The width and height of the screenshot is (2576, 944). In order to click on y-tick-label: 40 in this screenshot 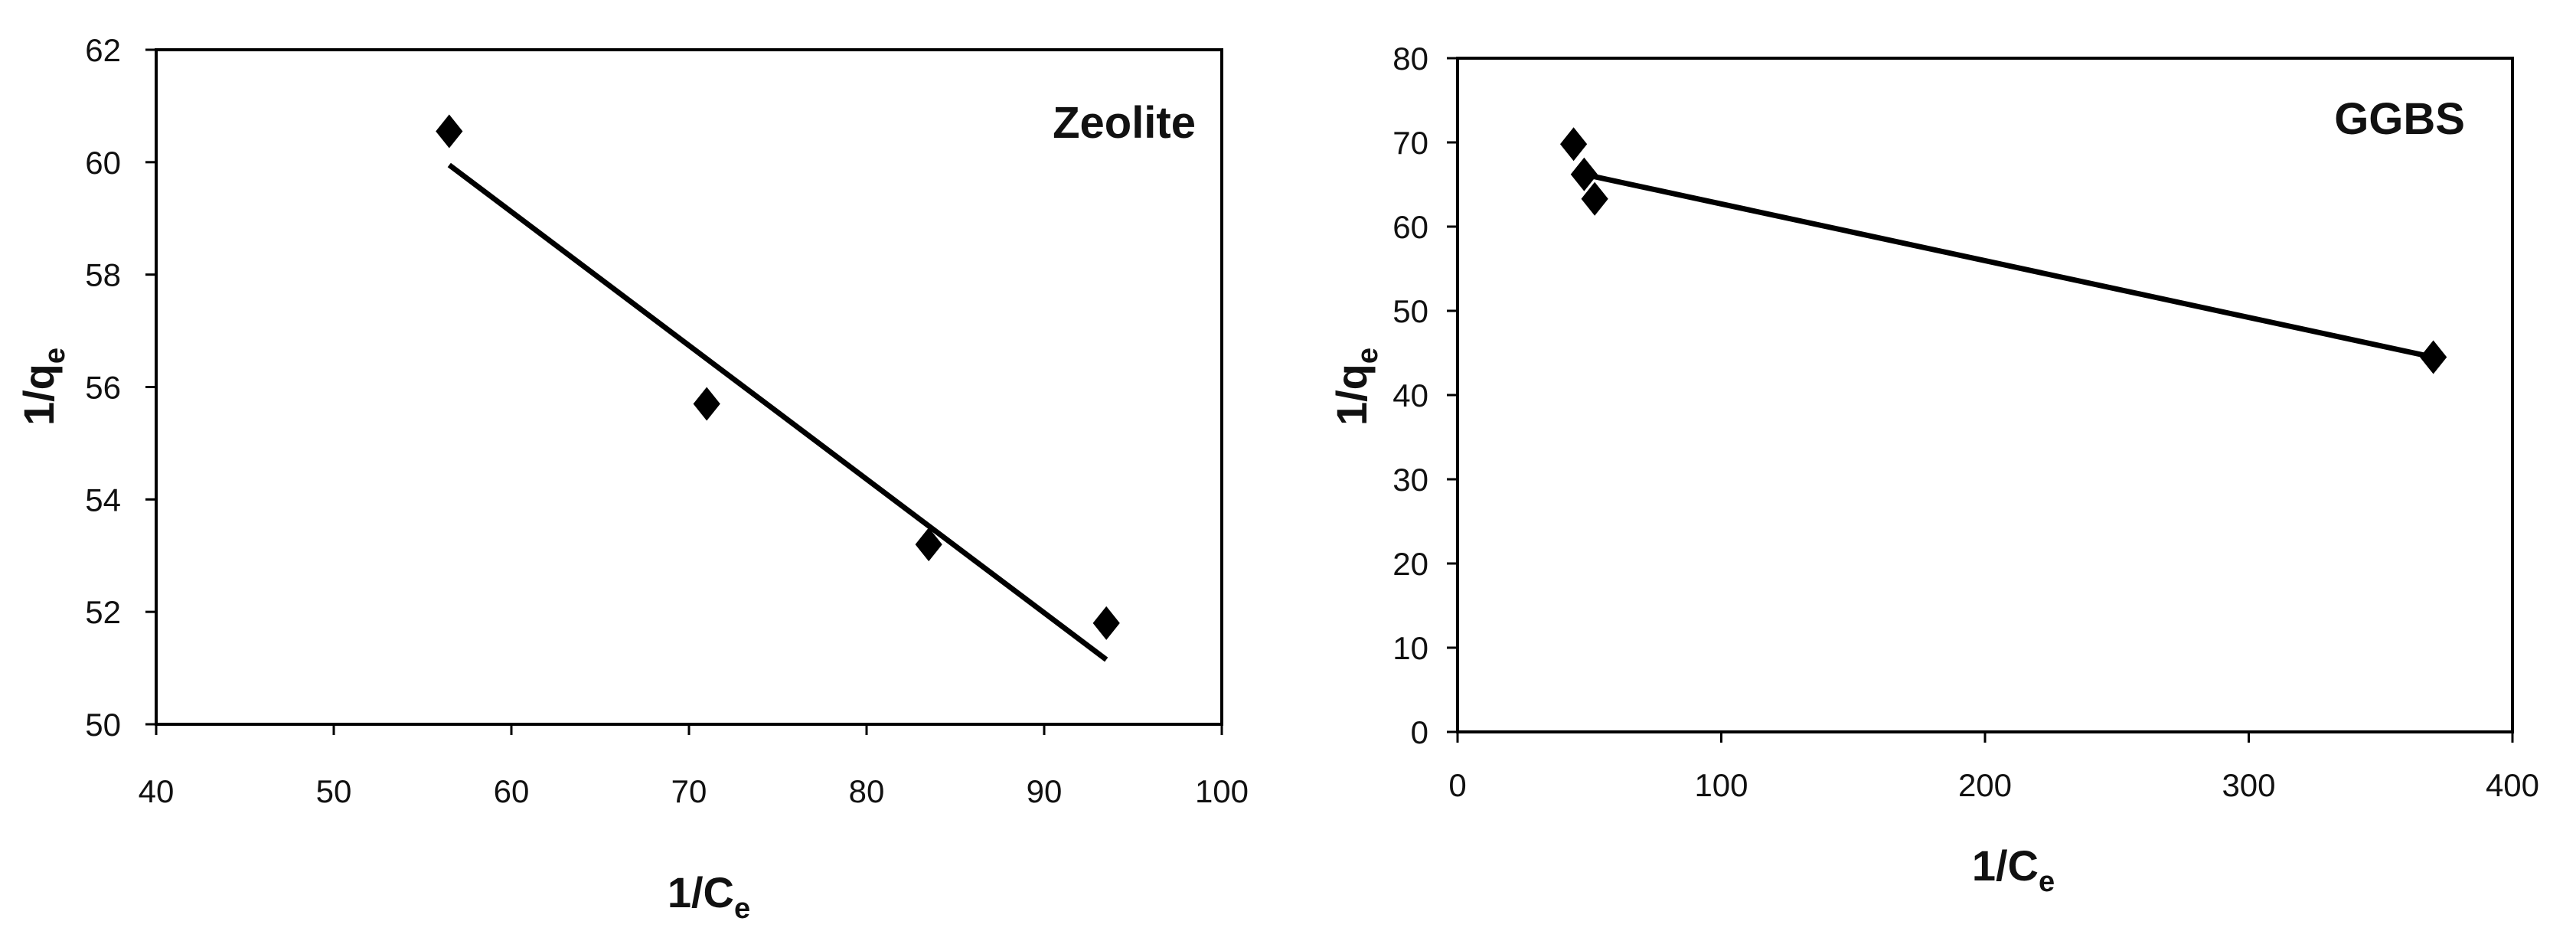, I will do `click(1410, 395)`.